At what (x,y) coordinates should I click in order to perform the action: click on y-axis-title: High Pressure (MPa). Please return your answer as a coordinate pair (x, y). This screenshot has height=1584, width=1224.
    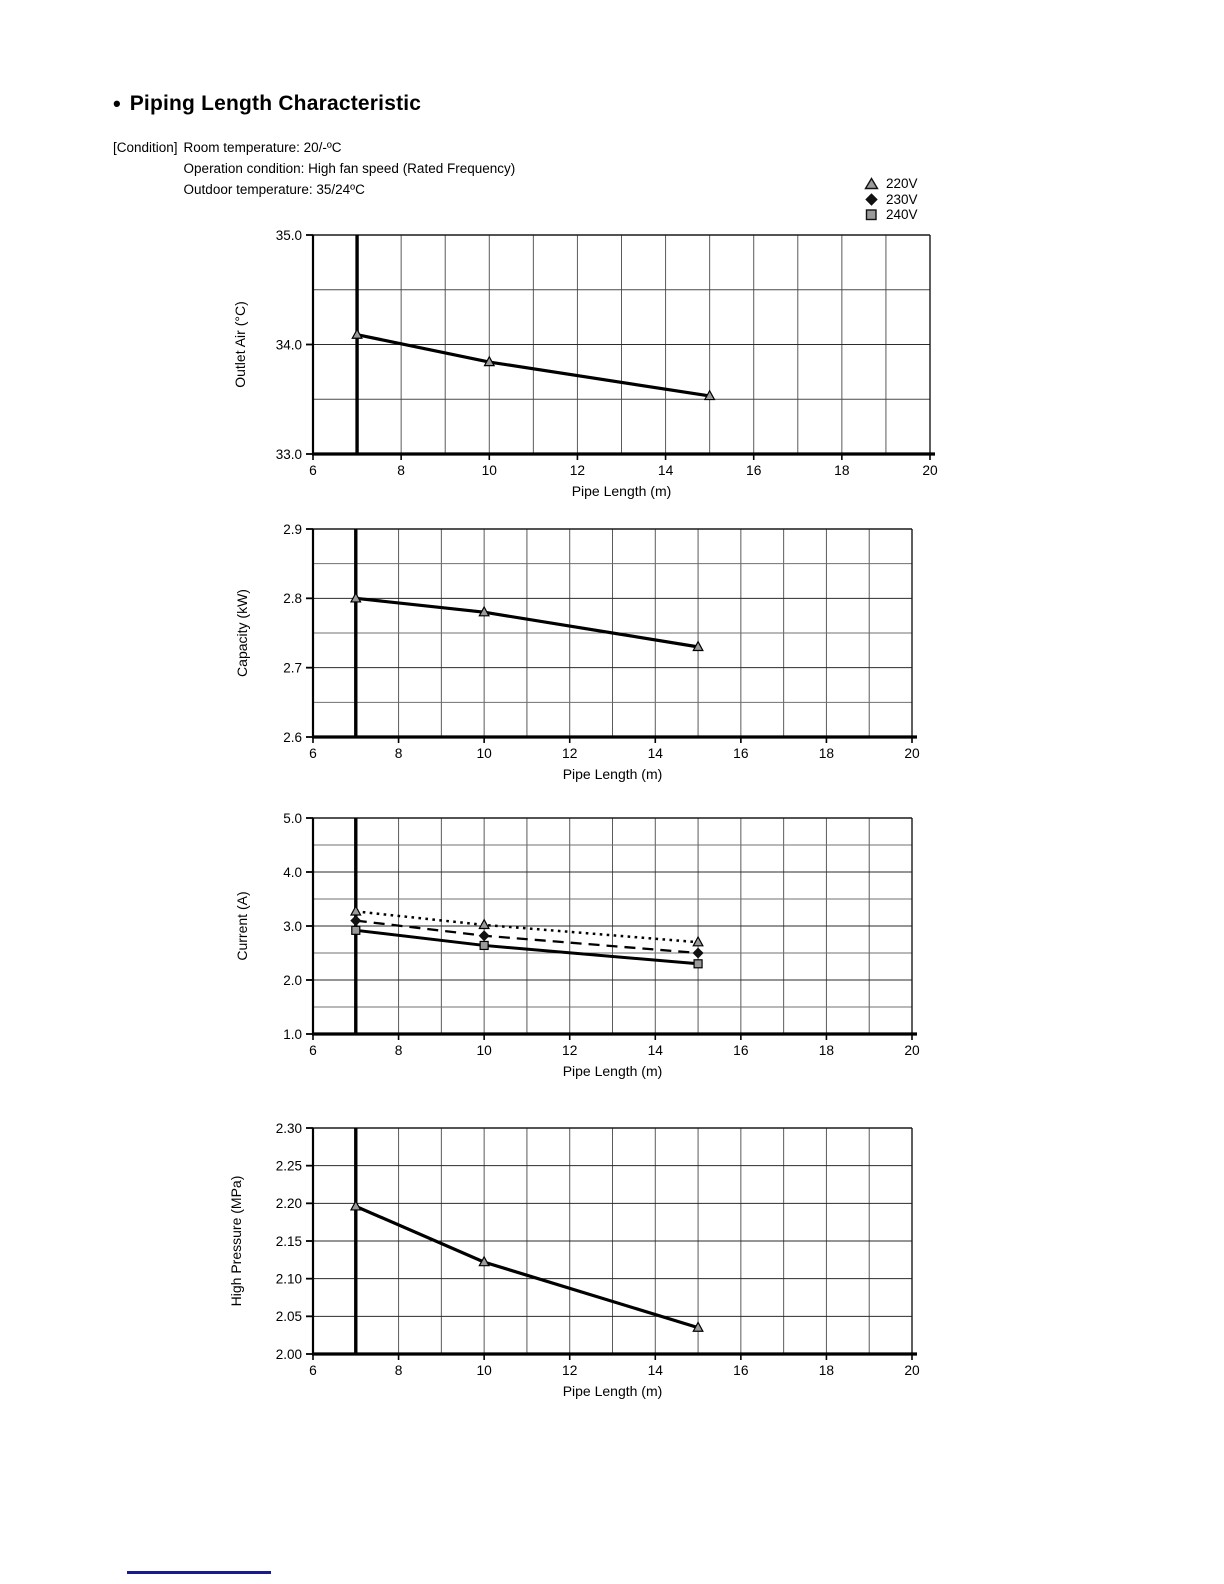
    Looking at the image, I should click on (236, 1241).